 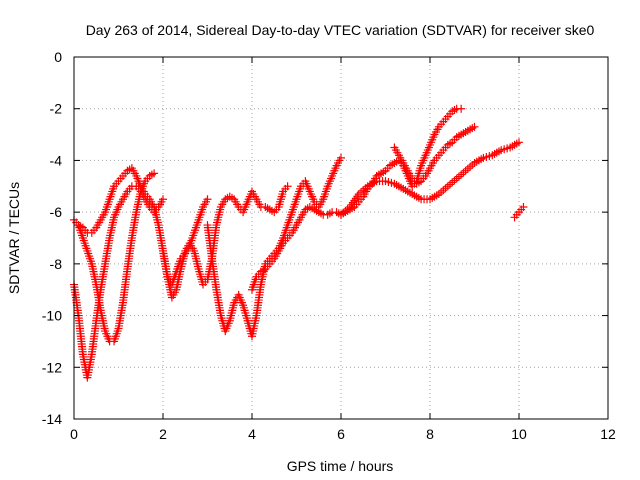 What do you see at coordinates (252, 434) in the screenshot?
I see `x-tick-label: 4` at bounding box center [252, 434].